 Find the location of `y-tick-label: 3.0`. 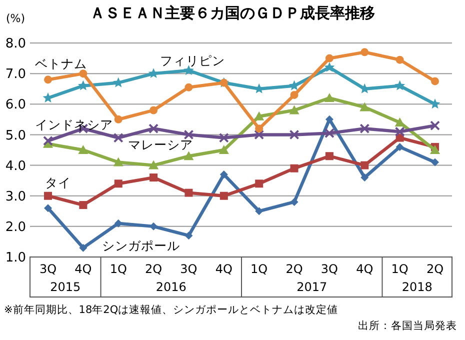

y-tick-label: 3.0 is located at coordinates (15, 196).